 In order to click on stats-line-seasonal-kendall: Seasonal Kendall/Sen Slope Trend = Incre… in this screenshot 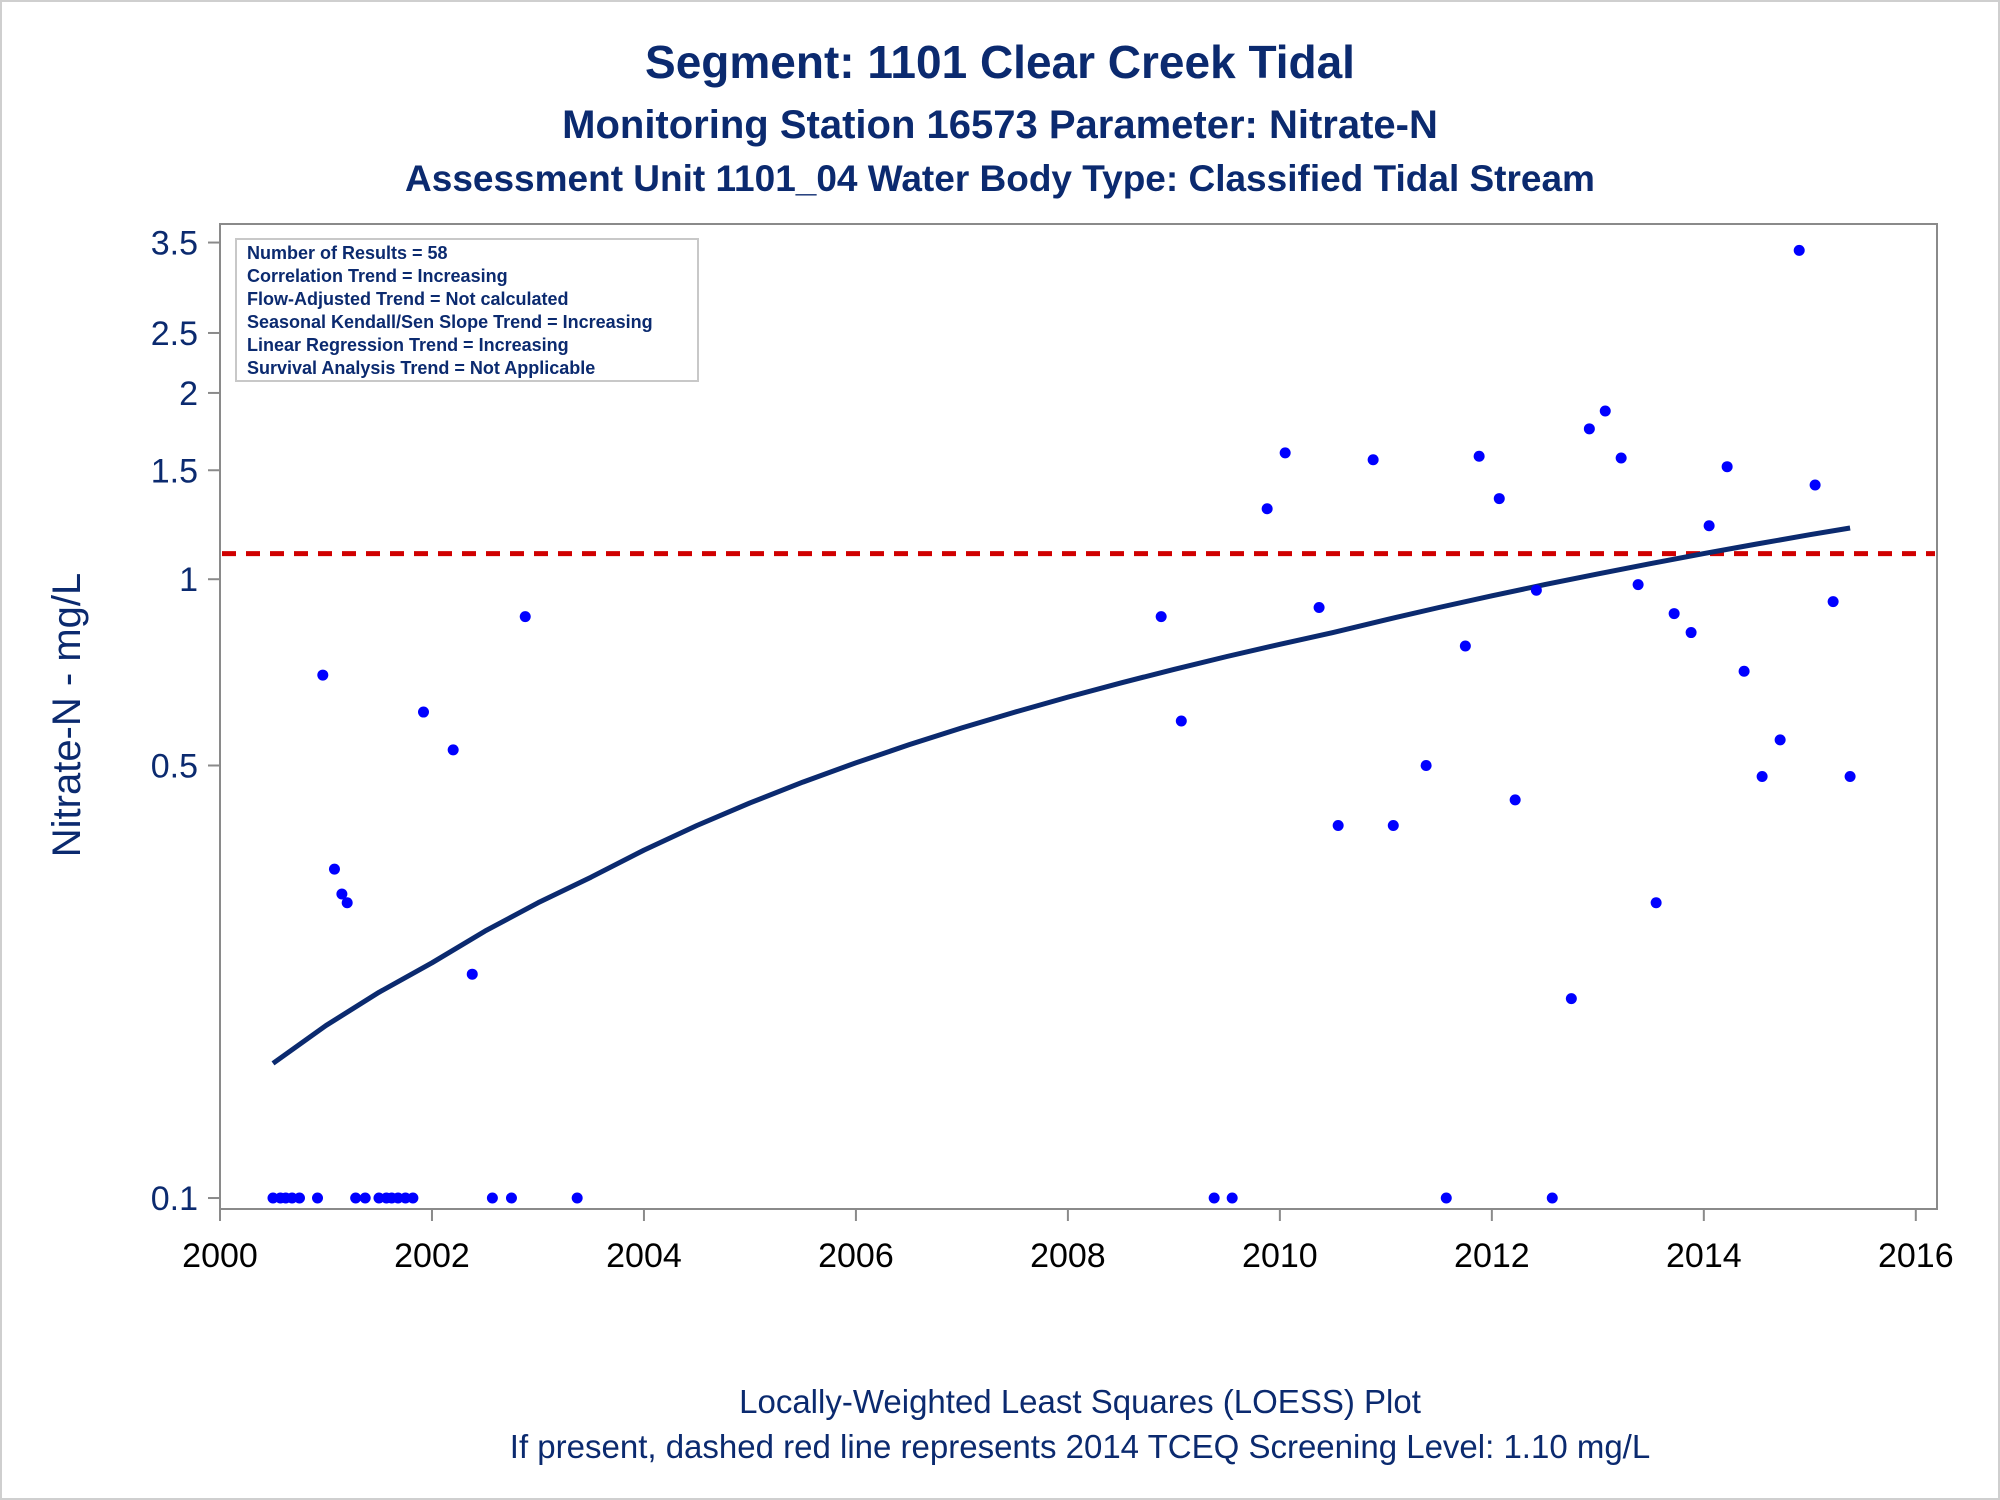, I will do `click(450, 322)`.